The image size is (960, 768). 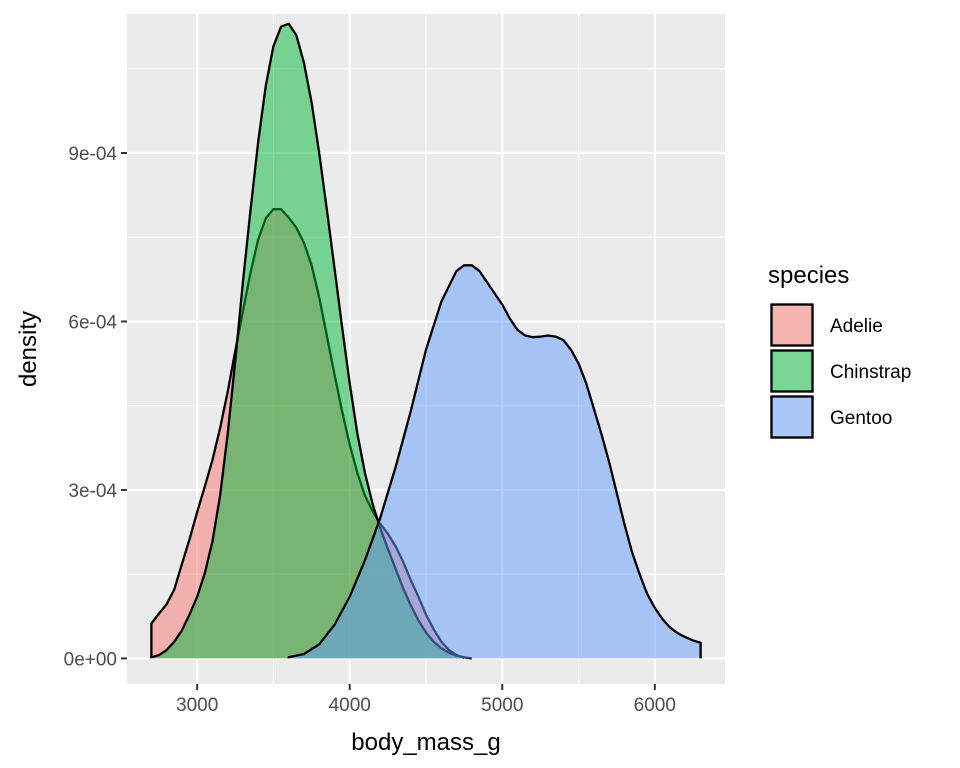 I want to click on y-tick-label: 9e-04, so click(x=92, y=154).